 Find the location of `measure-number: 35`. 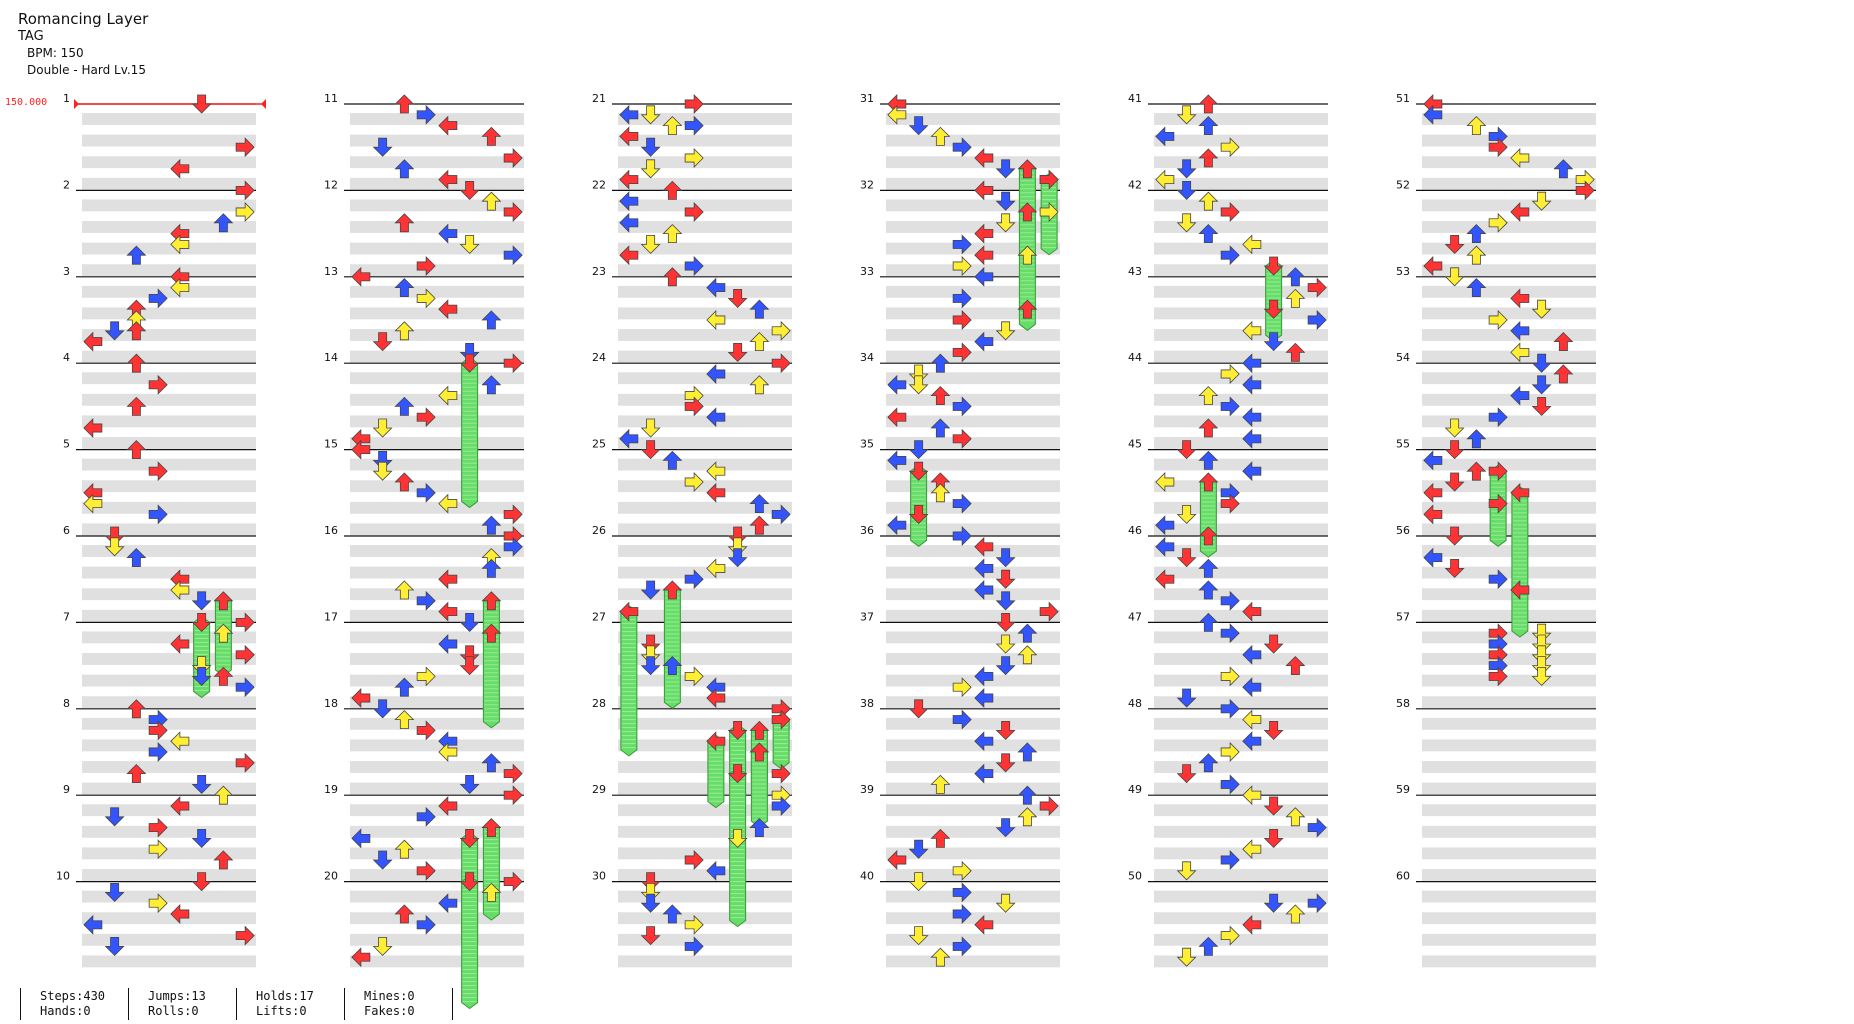

measure-number: 35 is located at coordinates (867, 444).